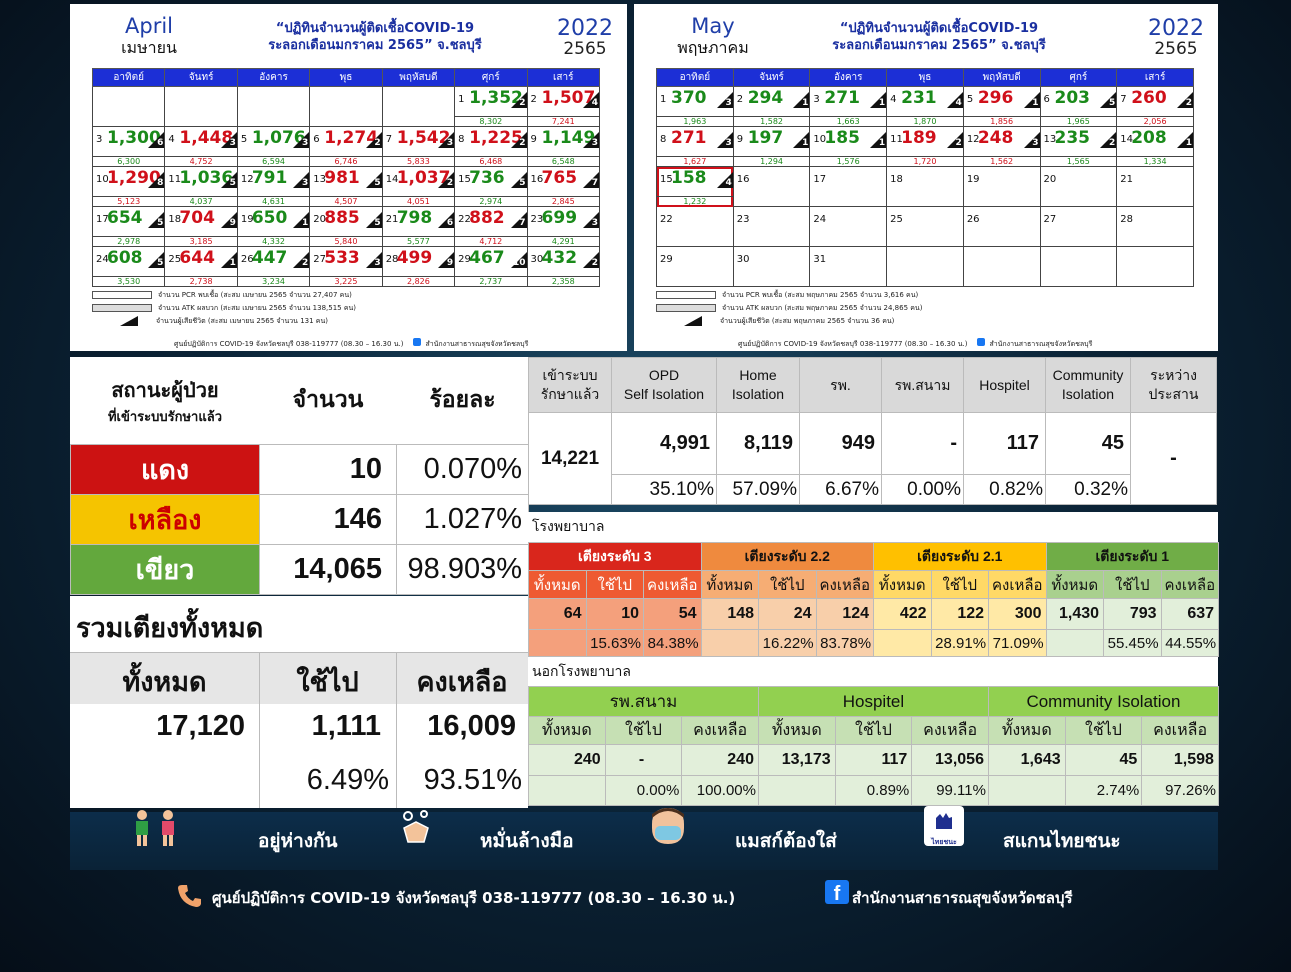  I want to click on pcr-cases: 271, so click(689, 138).